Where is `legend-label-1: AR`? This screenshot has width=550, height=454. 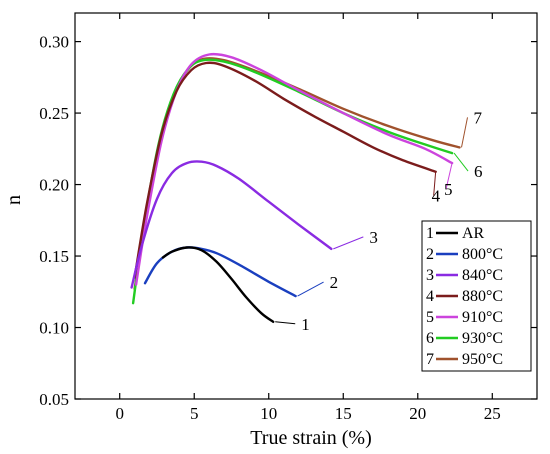
legend-label-1: AR is located at coordinates (473, 233).